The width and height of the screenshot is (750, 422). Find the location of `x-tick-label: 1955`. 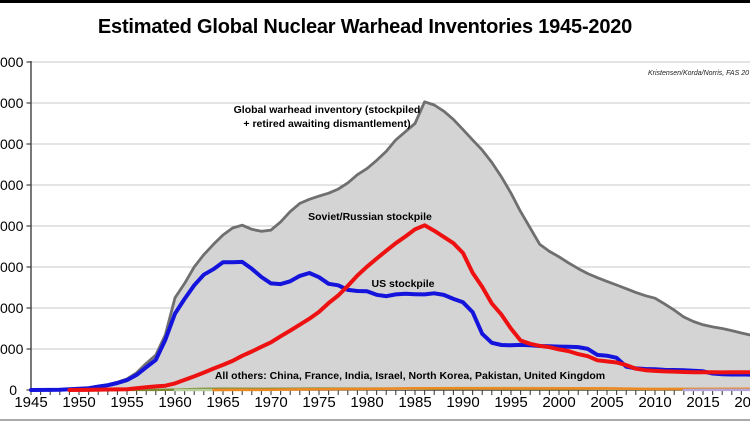

x-tick-label: 1955 is located at coordinates (127, 402).